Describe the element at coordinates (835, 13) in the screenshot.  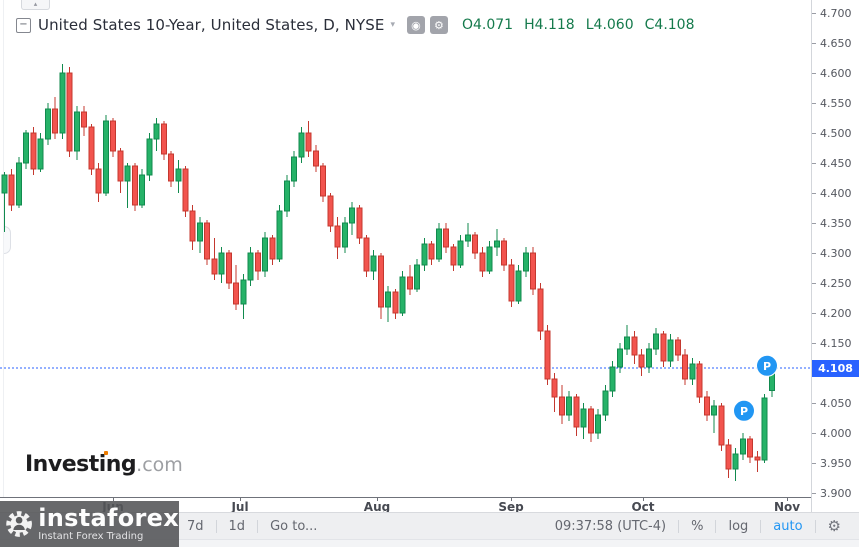
I see `price-axis-label: 4.700` at that location.